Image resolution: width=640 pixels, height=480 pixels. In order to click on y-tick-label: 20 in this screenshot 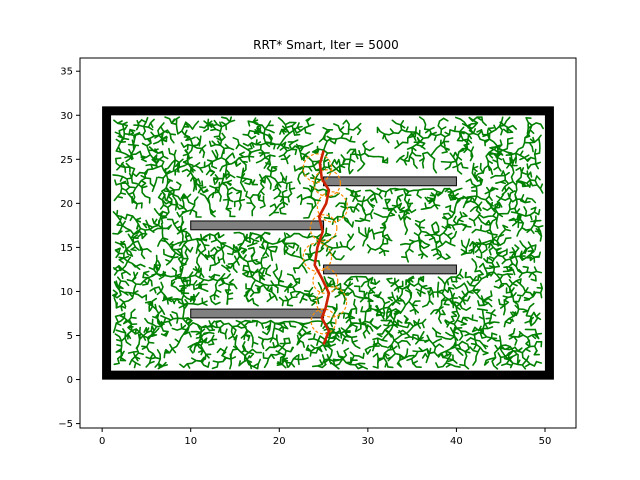, I will do `click(66, 204)`.